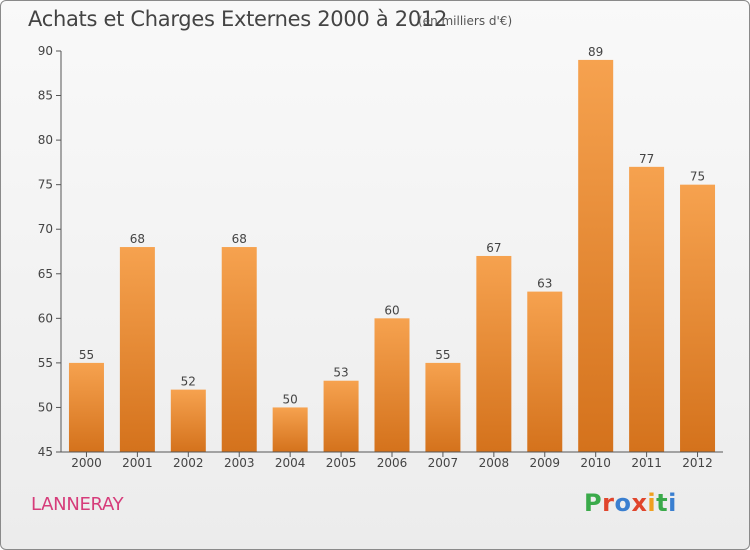 Image resolution: width=750 pixels, height=550 pixels. What do you see at coordinates (290, 429) in the screenshot?
I see `bar-2004` at bounding box center [290, 429].